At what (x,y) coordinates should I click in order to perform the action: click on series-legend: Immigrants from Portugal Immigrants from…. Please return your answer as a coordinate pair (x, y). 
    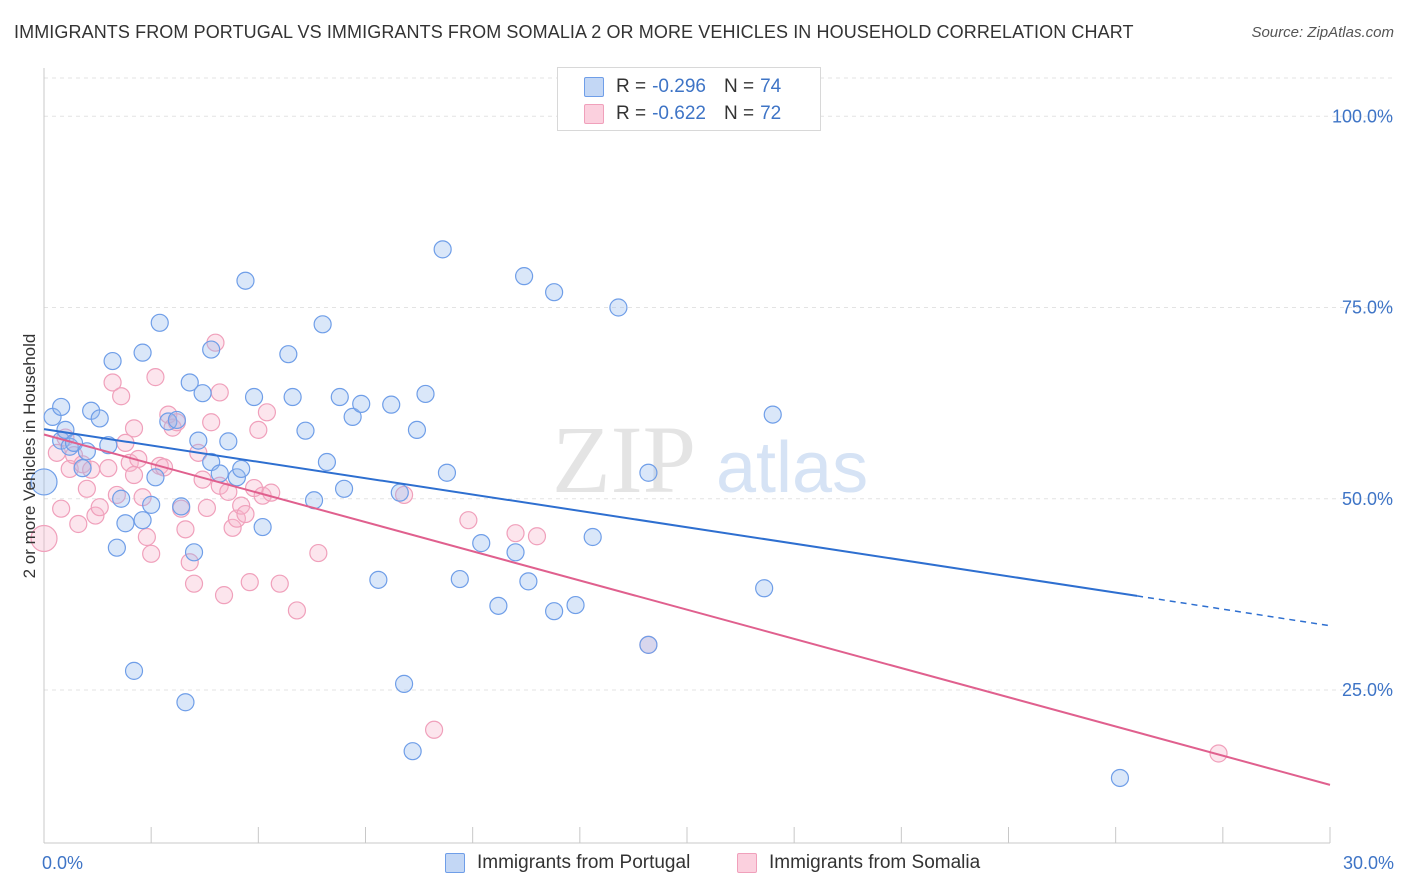
    Looking at the image, I should click on (703, 865).